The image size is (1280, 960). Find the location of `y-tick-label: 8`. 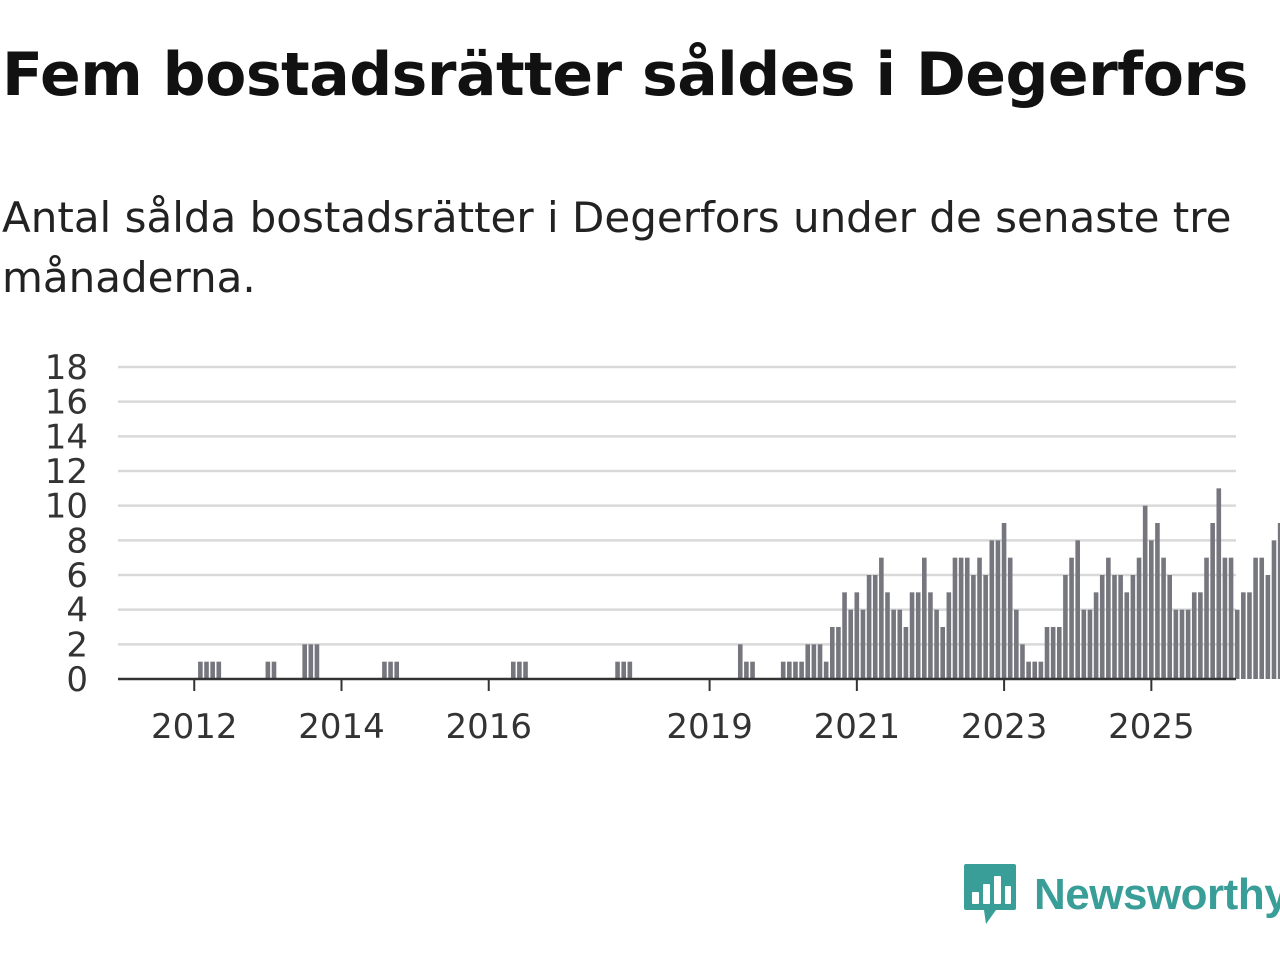

y-tick-label: 8 is located at coordinates (77, 541).